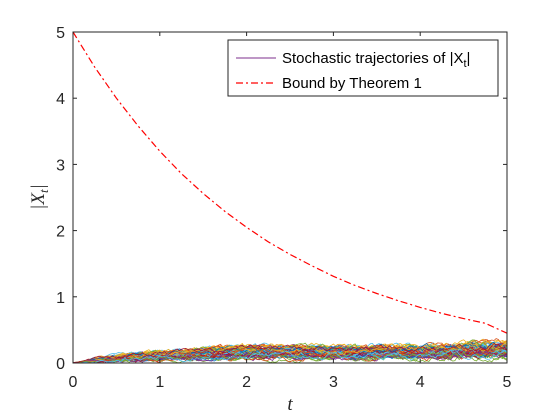 The width and height of the screenshot is (560, 420). I want to click on y-tick-label: 3, so click(60, 165).